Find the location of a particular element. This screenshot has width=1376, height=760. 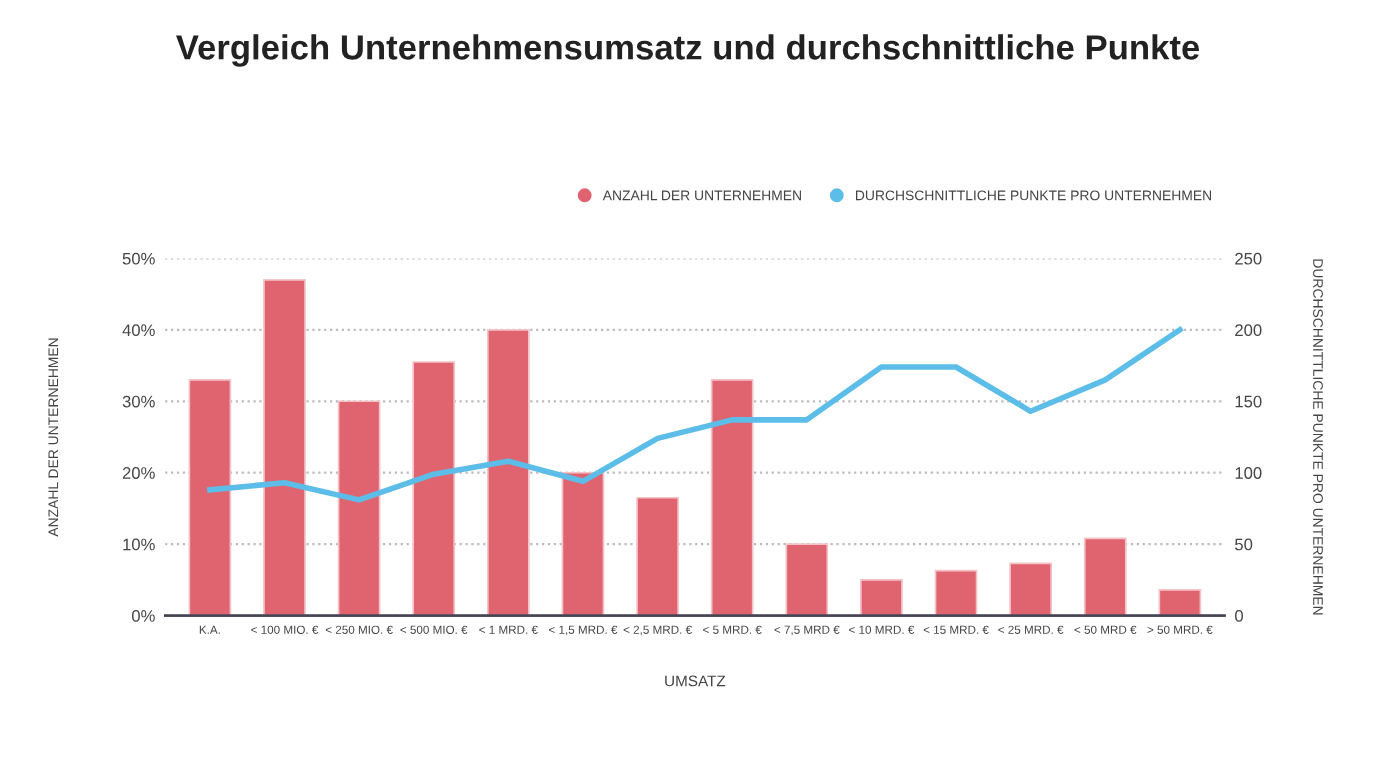

y2-tick-label: 50 is located at coordinates (1244, 544).